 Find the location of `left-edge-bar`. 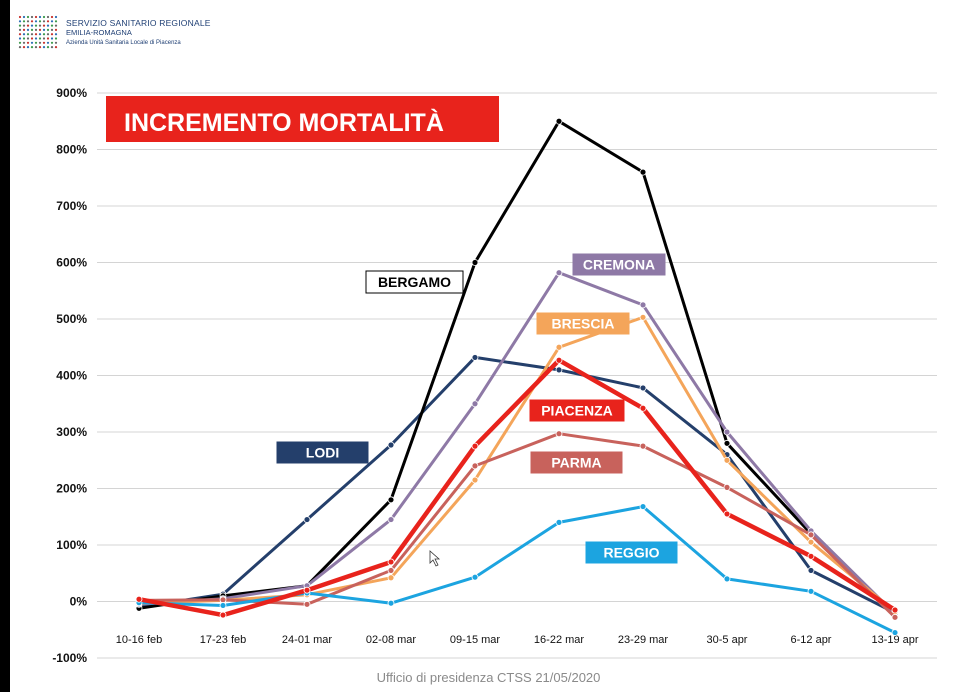

left-edge-bar is located at coordinates (5, 346).